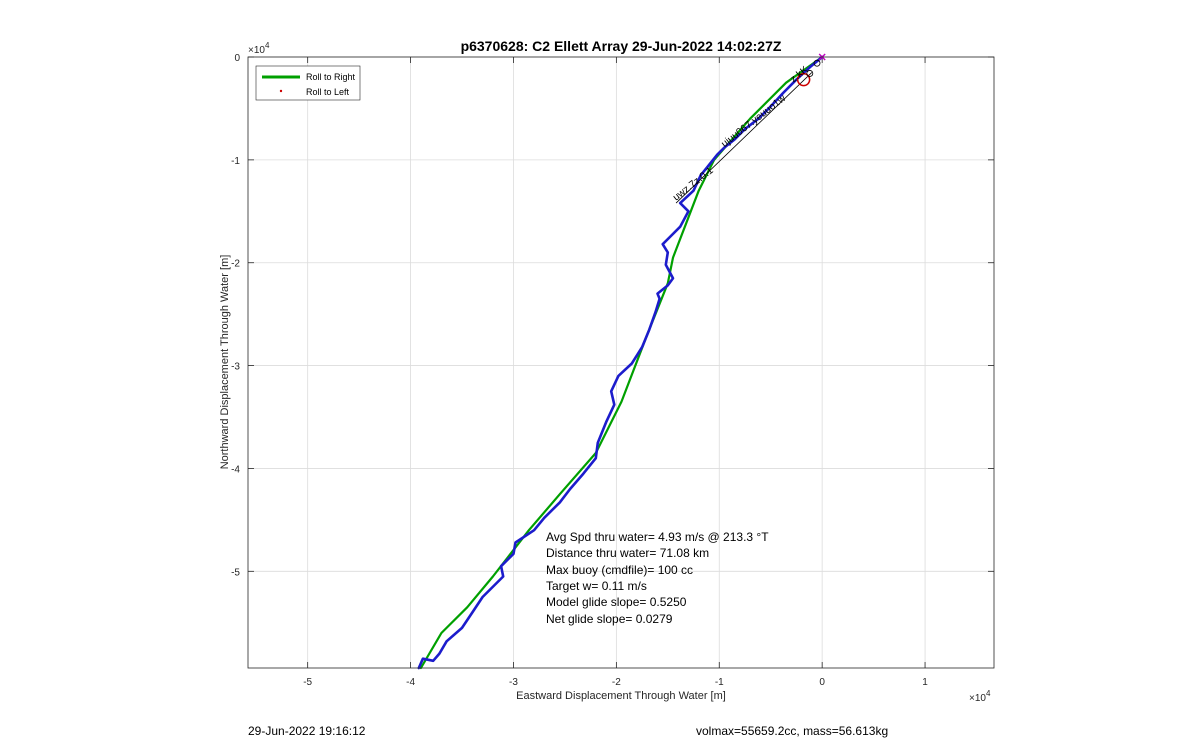  I want to click on waypoint-leader-line, so click(744, 138).